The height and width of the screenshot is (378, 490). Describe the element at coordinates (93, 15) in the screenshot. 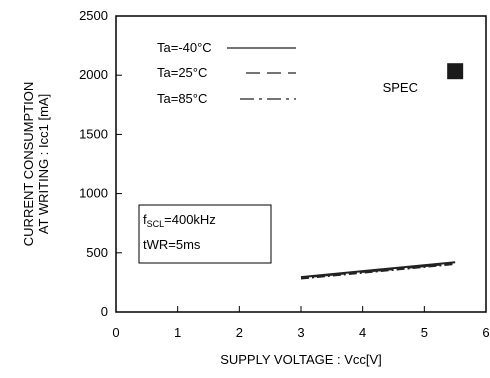

I see `y-tick-label: 2500` at that location.